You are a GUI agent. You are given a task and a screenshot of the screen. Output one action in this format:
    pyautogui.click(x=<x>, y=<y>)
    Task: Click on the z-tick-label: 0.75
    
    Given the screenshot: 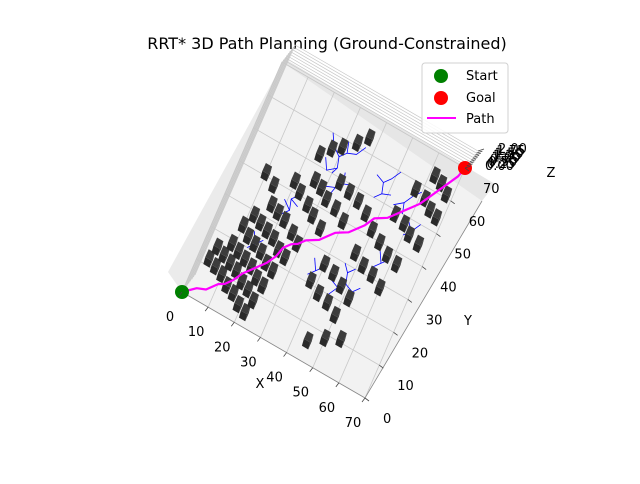 What is the action you would take?
    pyautogui.click(x=504, y=160)
    